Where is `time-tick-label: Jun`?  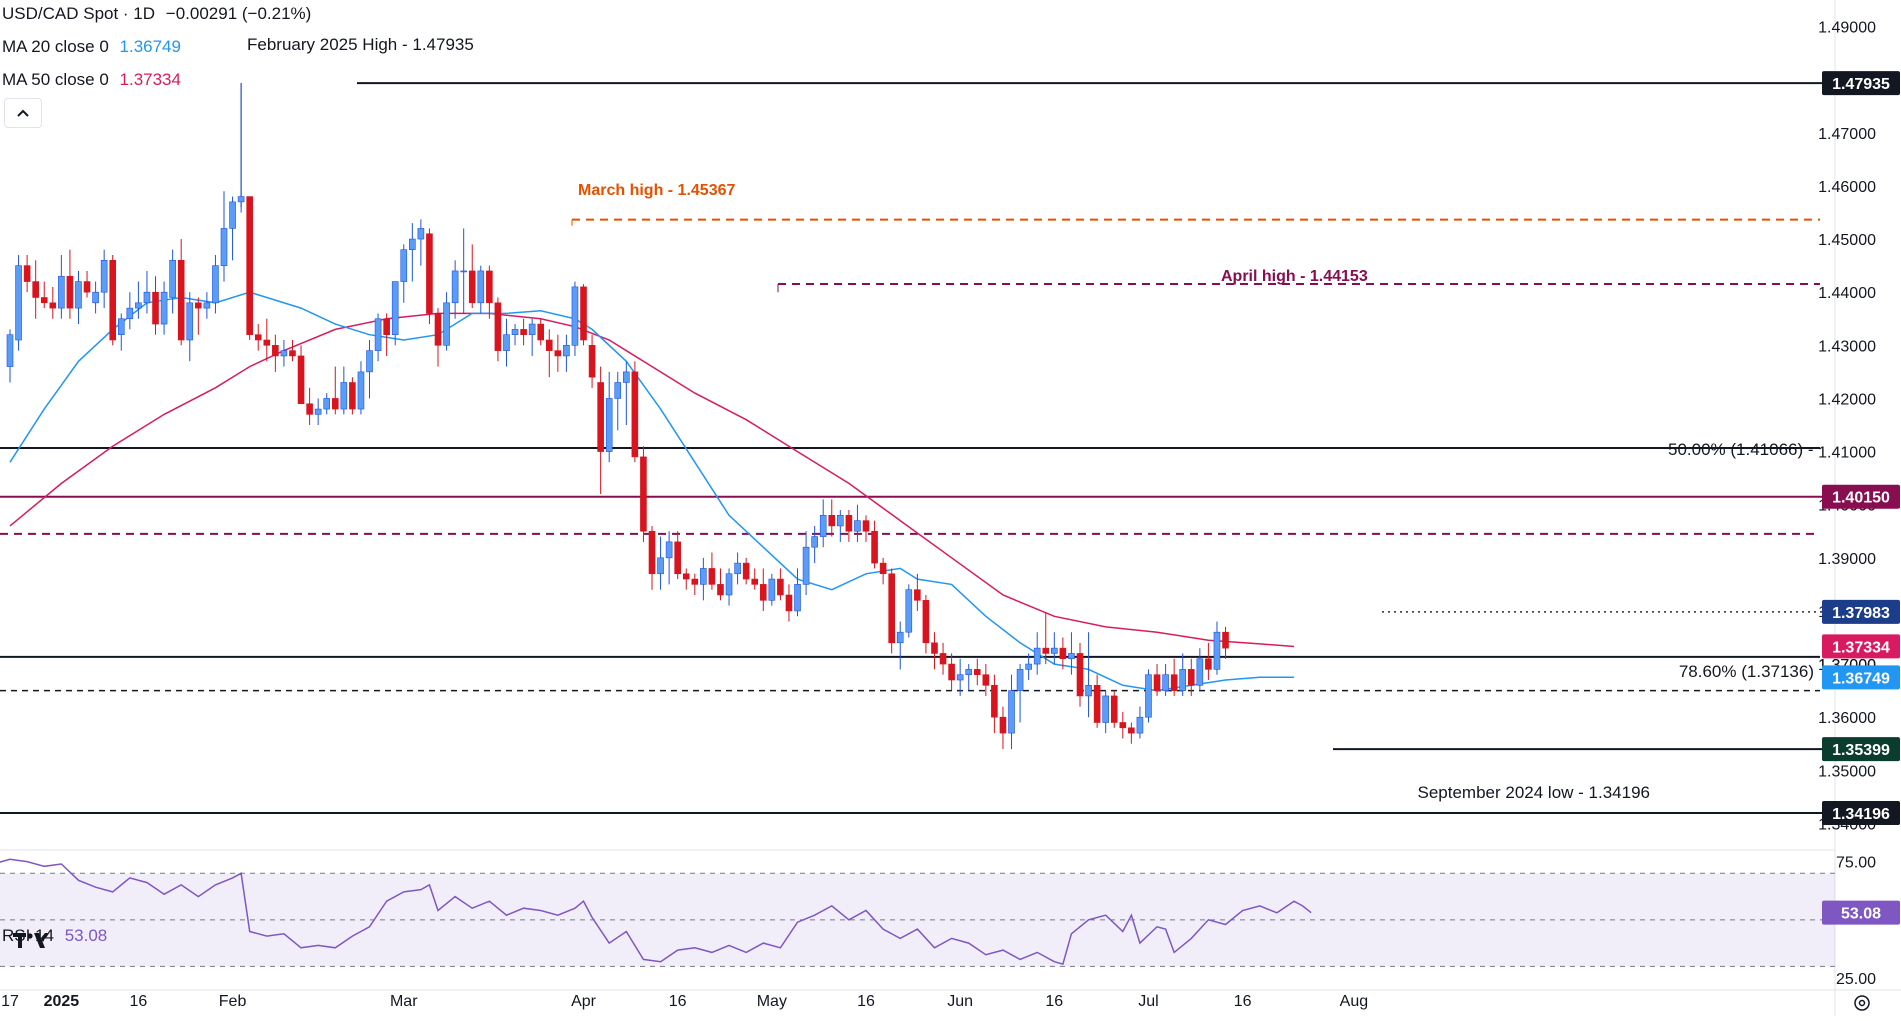
time-tick-label: Jun is located at coordinates (960, 1001).